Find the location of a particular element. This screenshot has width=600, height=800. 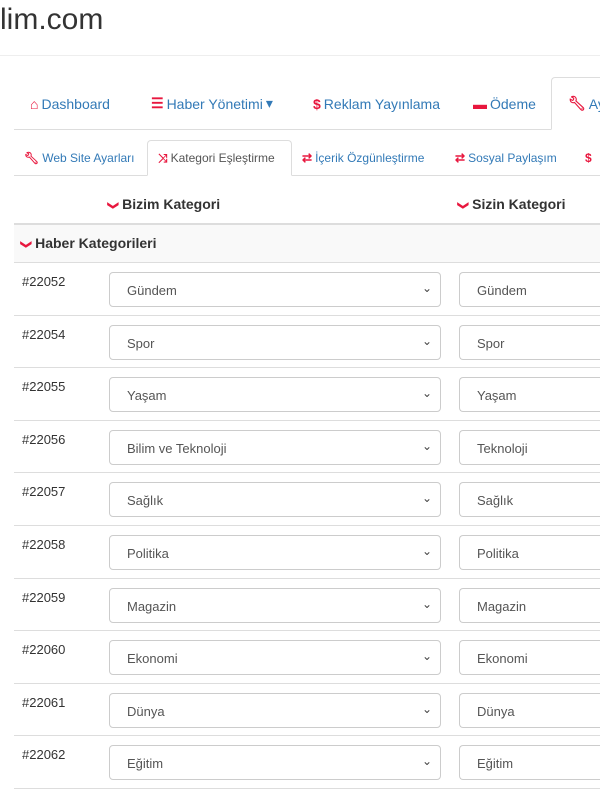

category-id: #22057 is located at coordinates (44, 492).